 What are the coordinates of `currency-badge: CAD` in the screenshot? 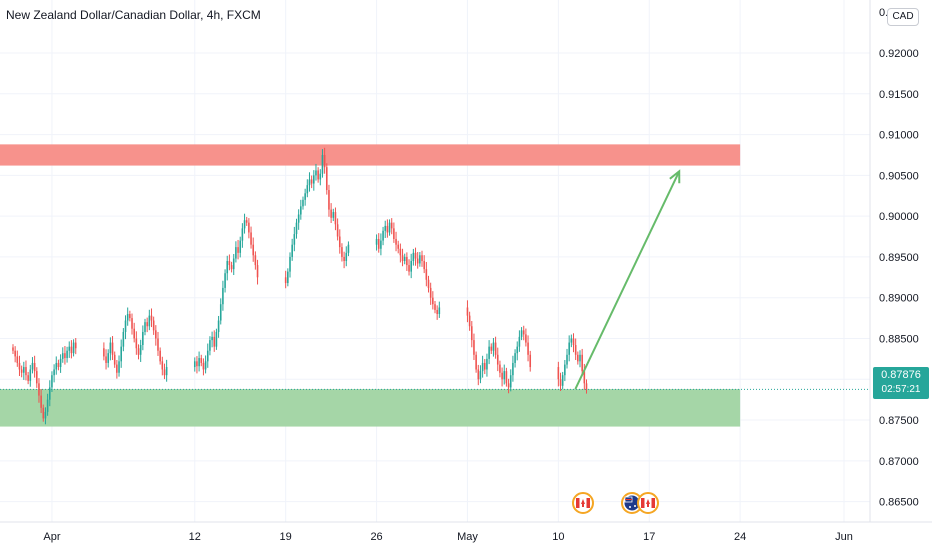 It's located at (903, 17).